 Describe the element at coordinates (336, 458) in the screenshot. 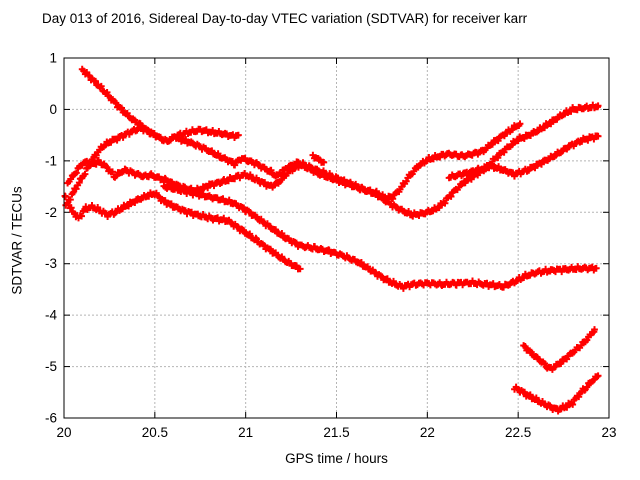

I see `x-axis-label: GPS time / hours` at that location.